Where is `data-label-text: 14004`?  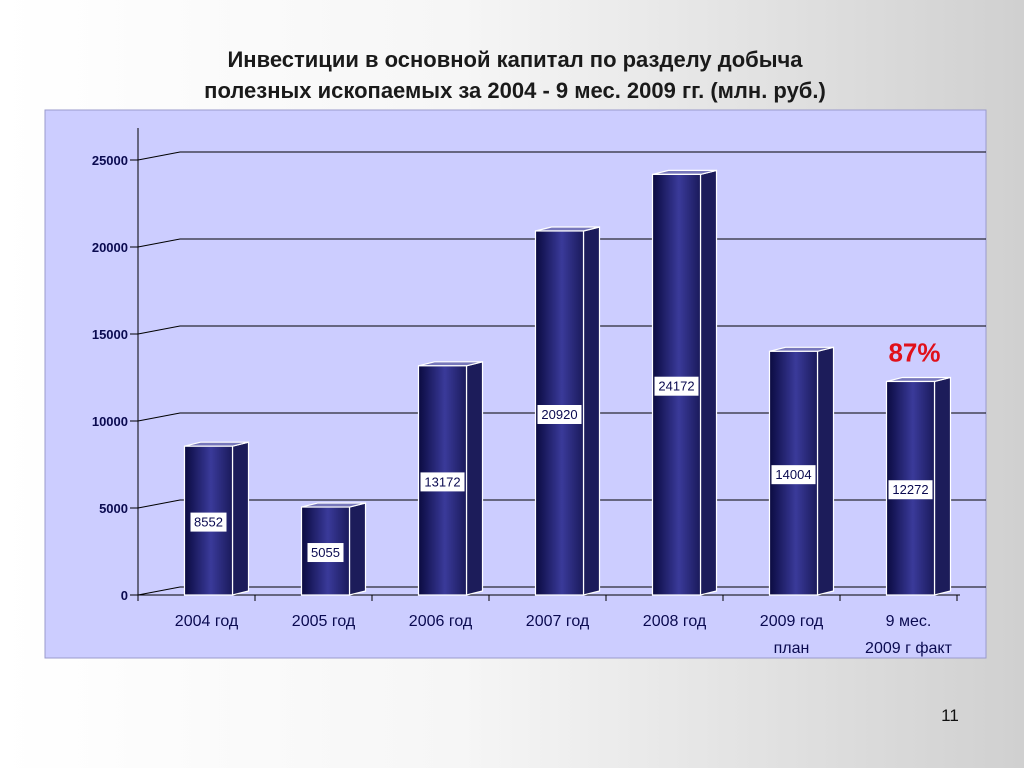
data-label-text: 14004 is located at coordinates (793, 474).